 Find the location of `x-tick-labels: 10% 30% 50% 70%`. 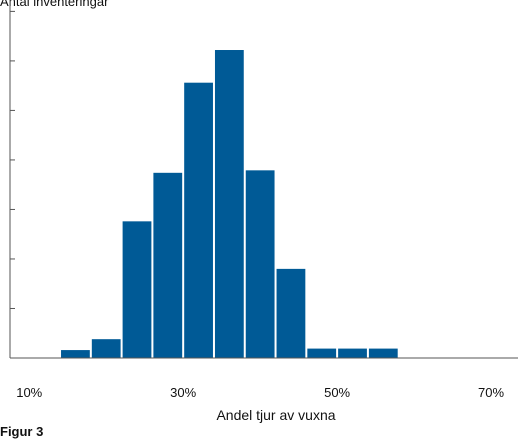

x-tick-labels: 10% 30% 50% 70% is located at coordinates (260, 392).